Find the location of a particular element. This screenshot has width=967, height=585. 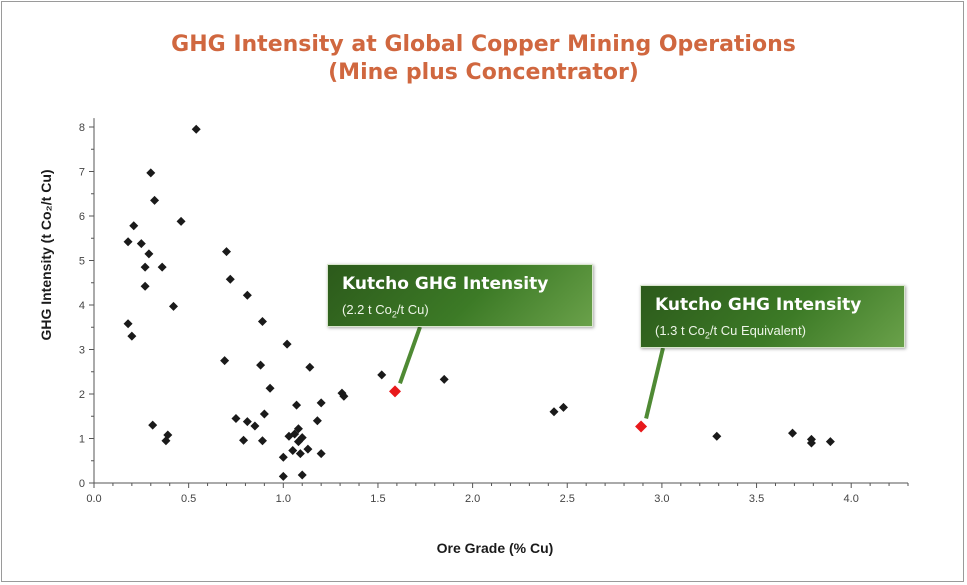

y-tick-label: 1 is located at coordinates (82, 440).